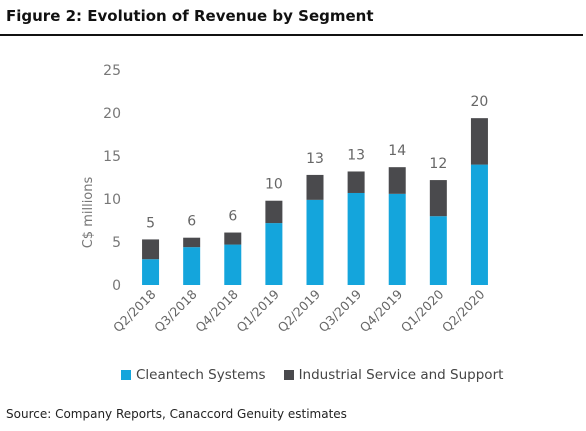 This screenshot has height=431, width=586. What do you see at coordinates (480, 102) in the screenshot?
I see `total-data-label: 20` at bounding box center [480, 102].